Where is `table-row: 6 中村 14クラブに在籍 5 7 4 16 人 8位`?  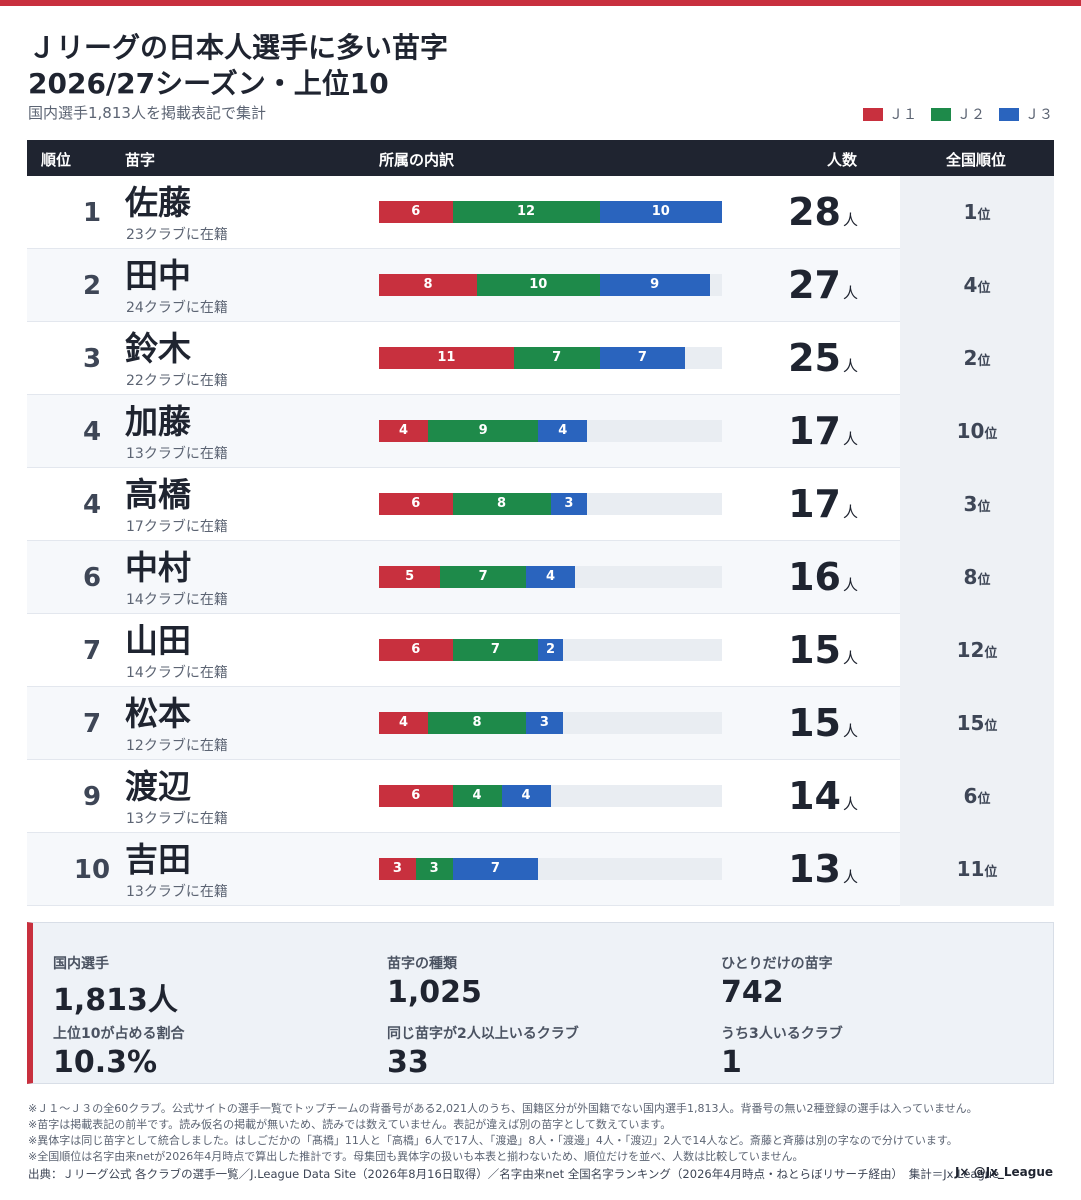
table-row: 6 中村 14クラブに在籍 5 7 4 16 人 8位 is located at coordinates (540, 577).